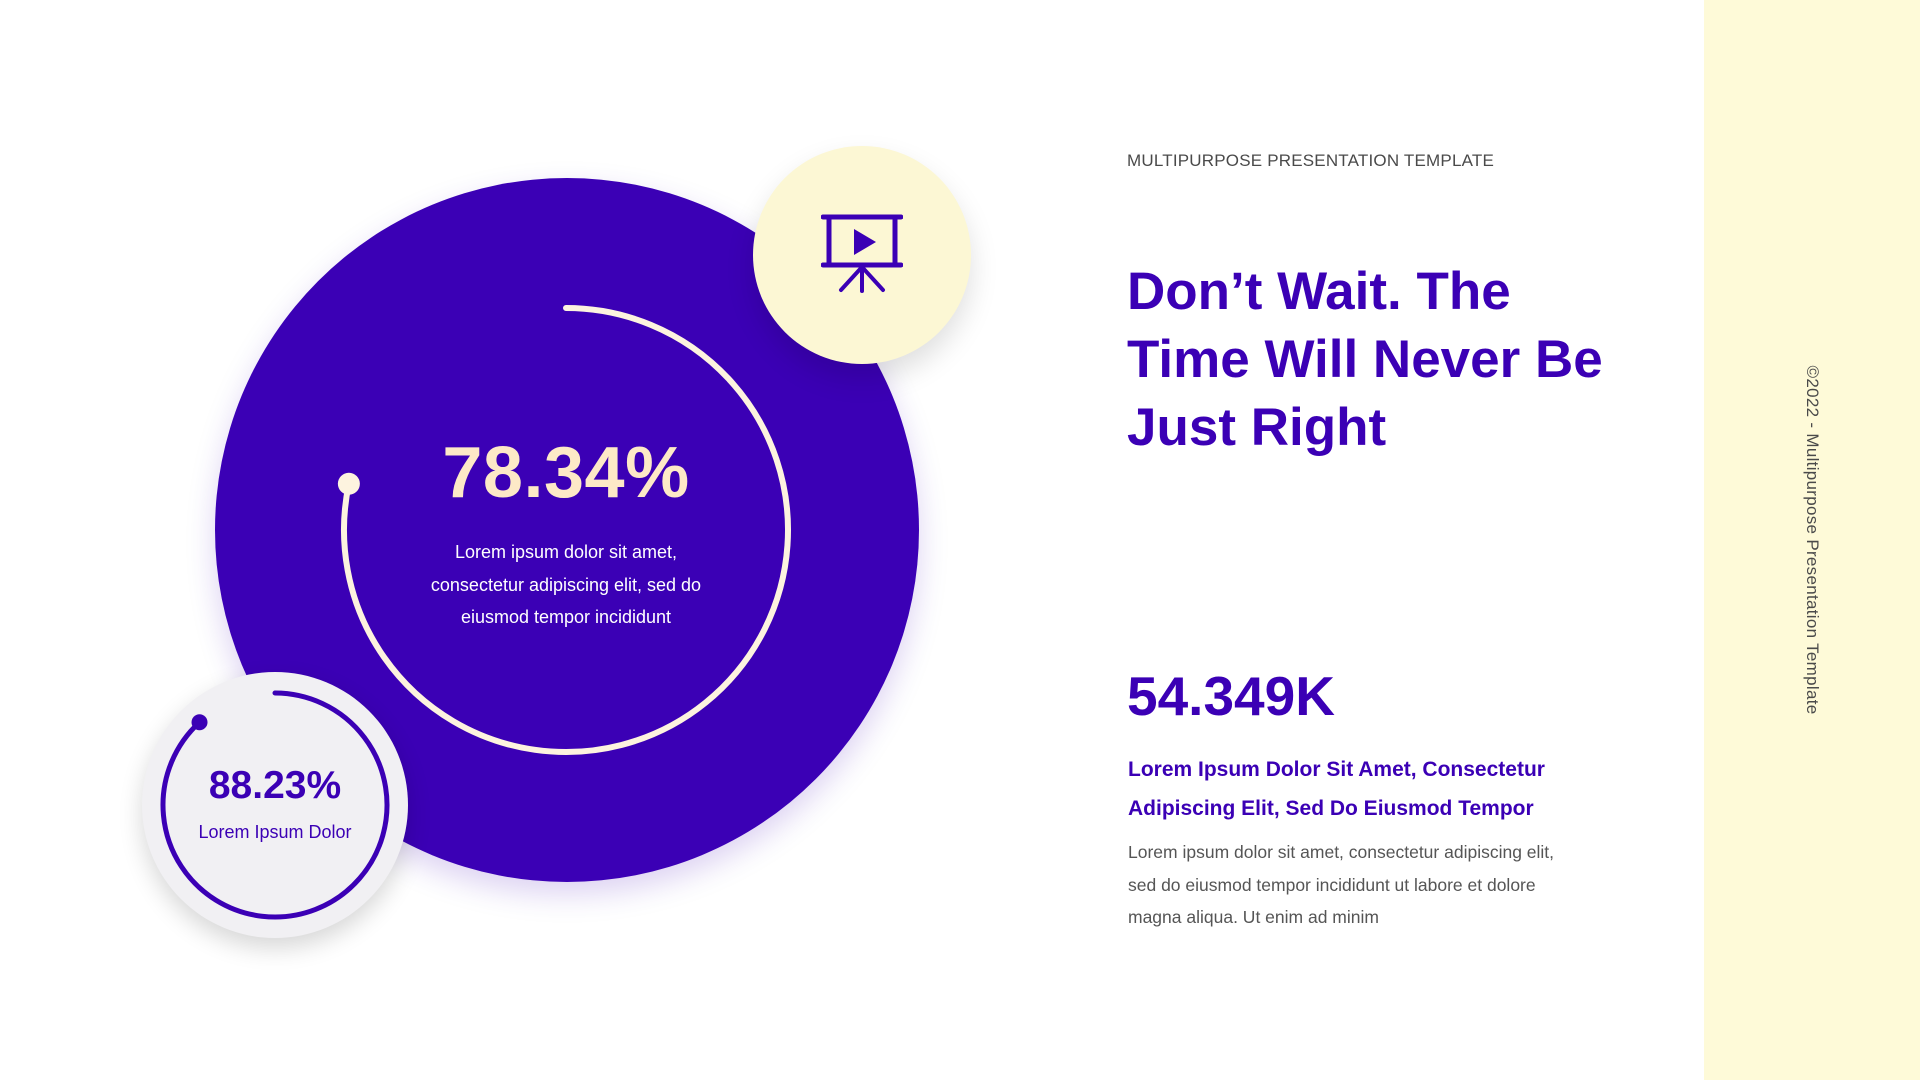 The width and height of the screenshot is (1920, 1080). I want to click on main-progress-marker, so click(348, 483).